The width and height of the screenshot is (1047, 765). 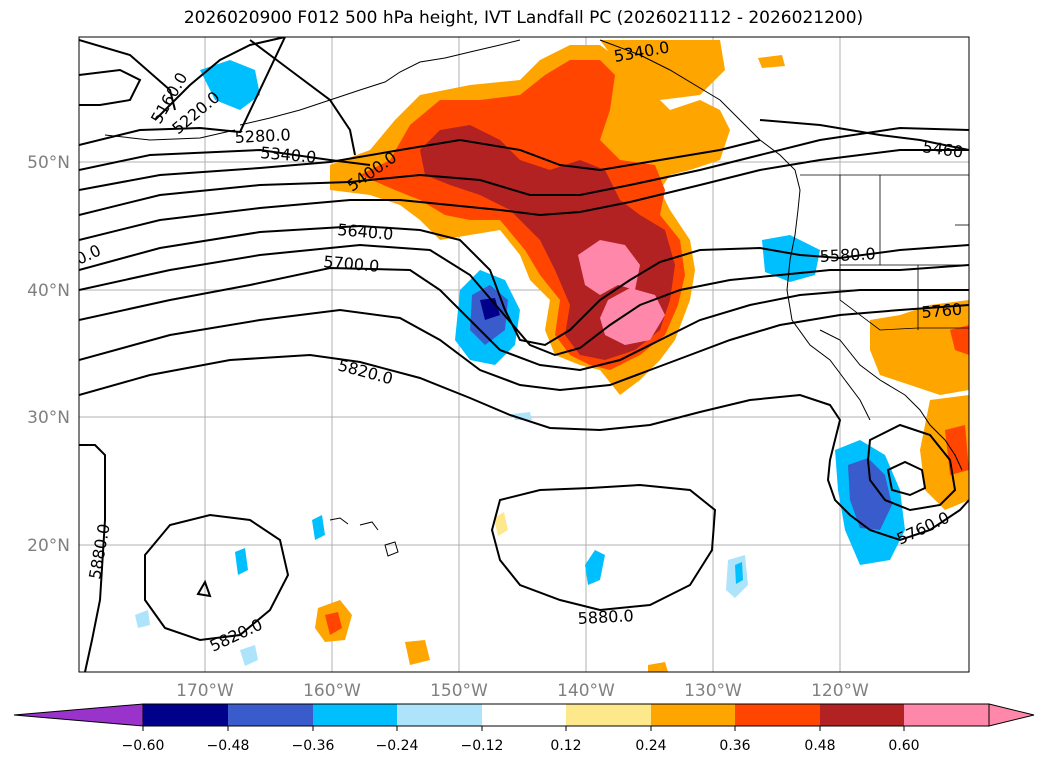 I want to click on contour-label: 5580.0, so click(x=847, y=255).